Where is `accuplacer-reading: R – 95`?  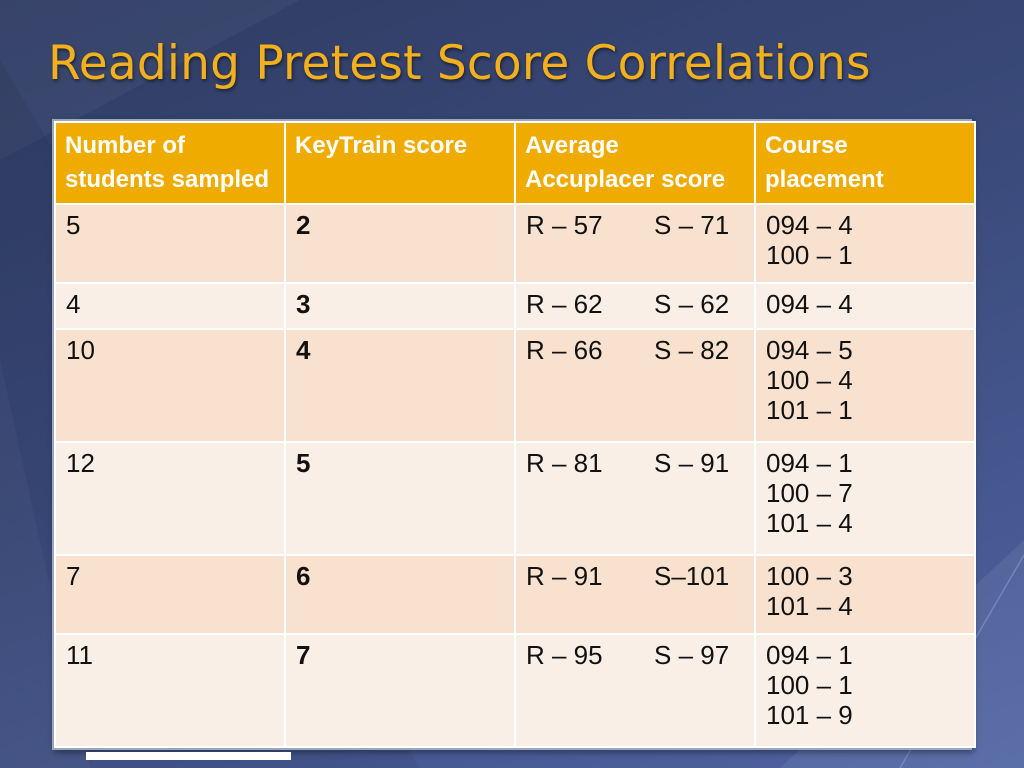 accuplacer-reading: R – 95 is located at coordinates (564, 655).